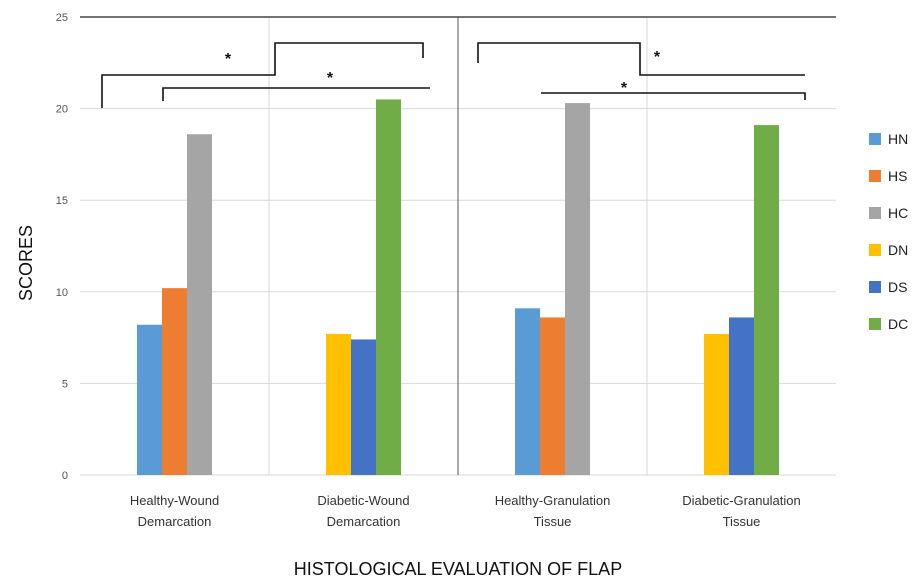 This screenshot has width=923, height=585. Describe the element at coordinates (898, 213) in the screenshot. I see `legend-label-hc: HC` at that location.